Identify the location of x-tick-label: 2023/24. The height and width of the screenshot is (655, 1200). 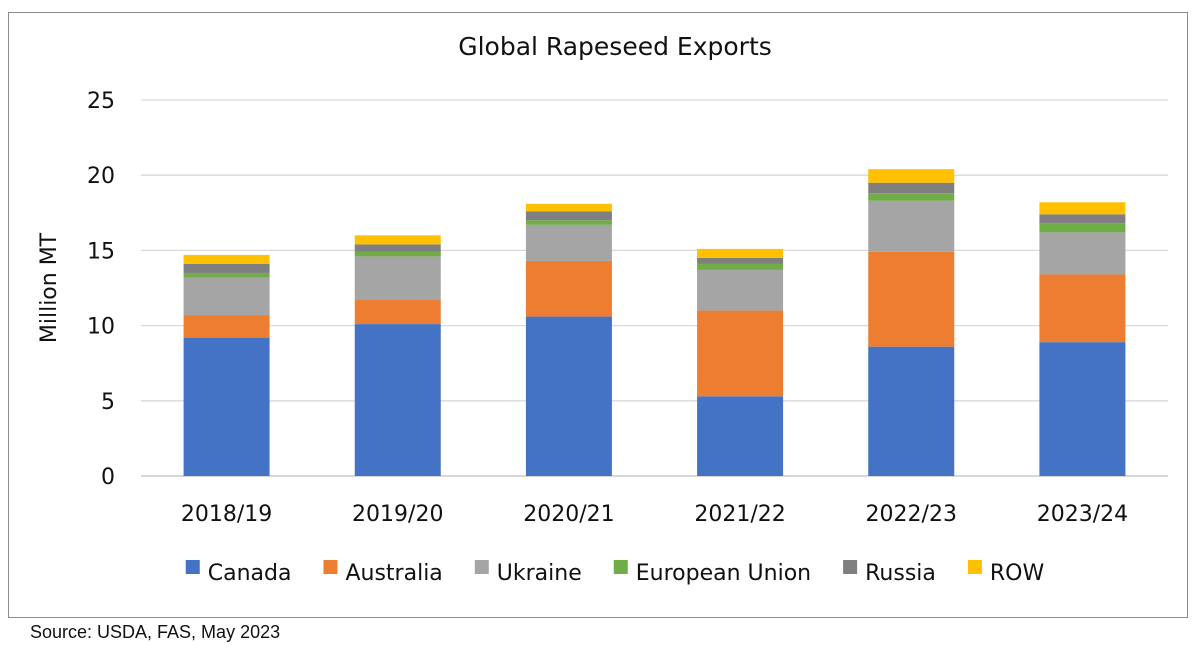
(1082, 514).